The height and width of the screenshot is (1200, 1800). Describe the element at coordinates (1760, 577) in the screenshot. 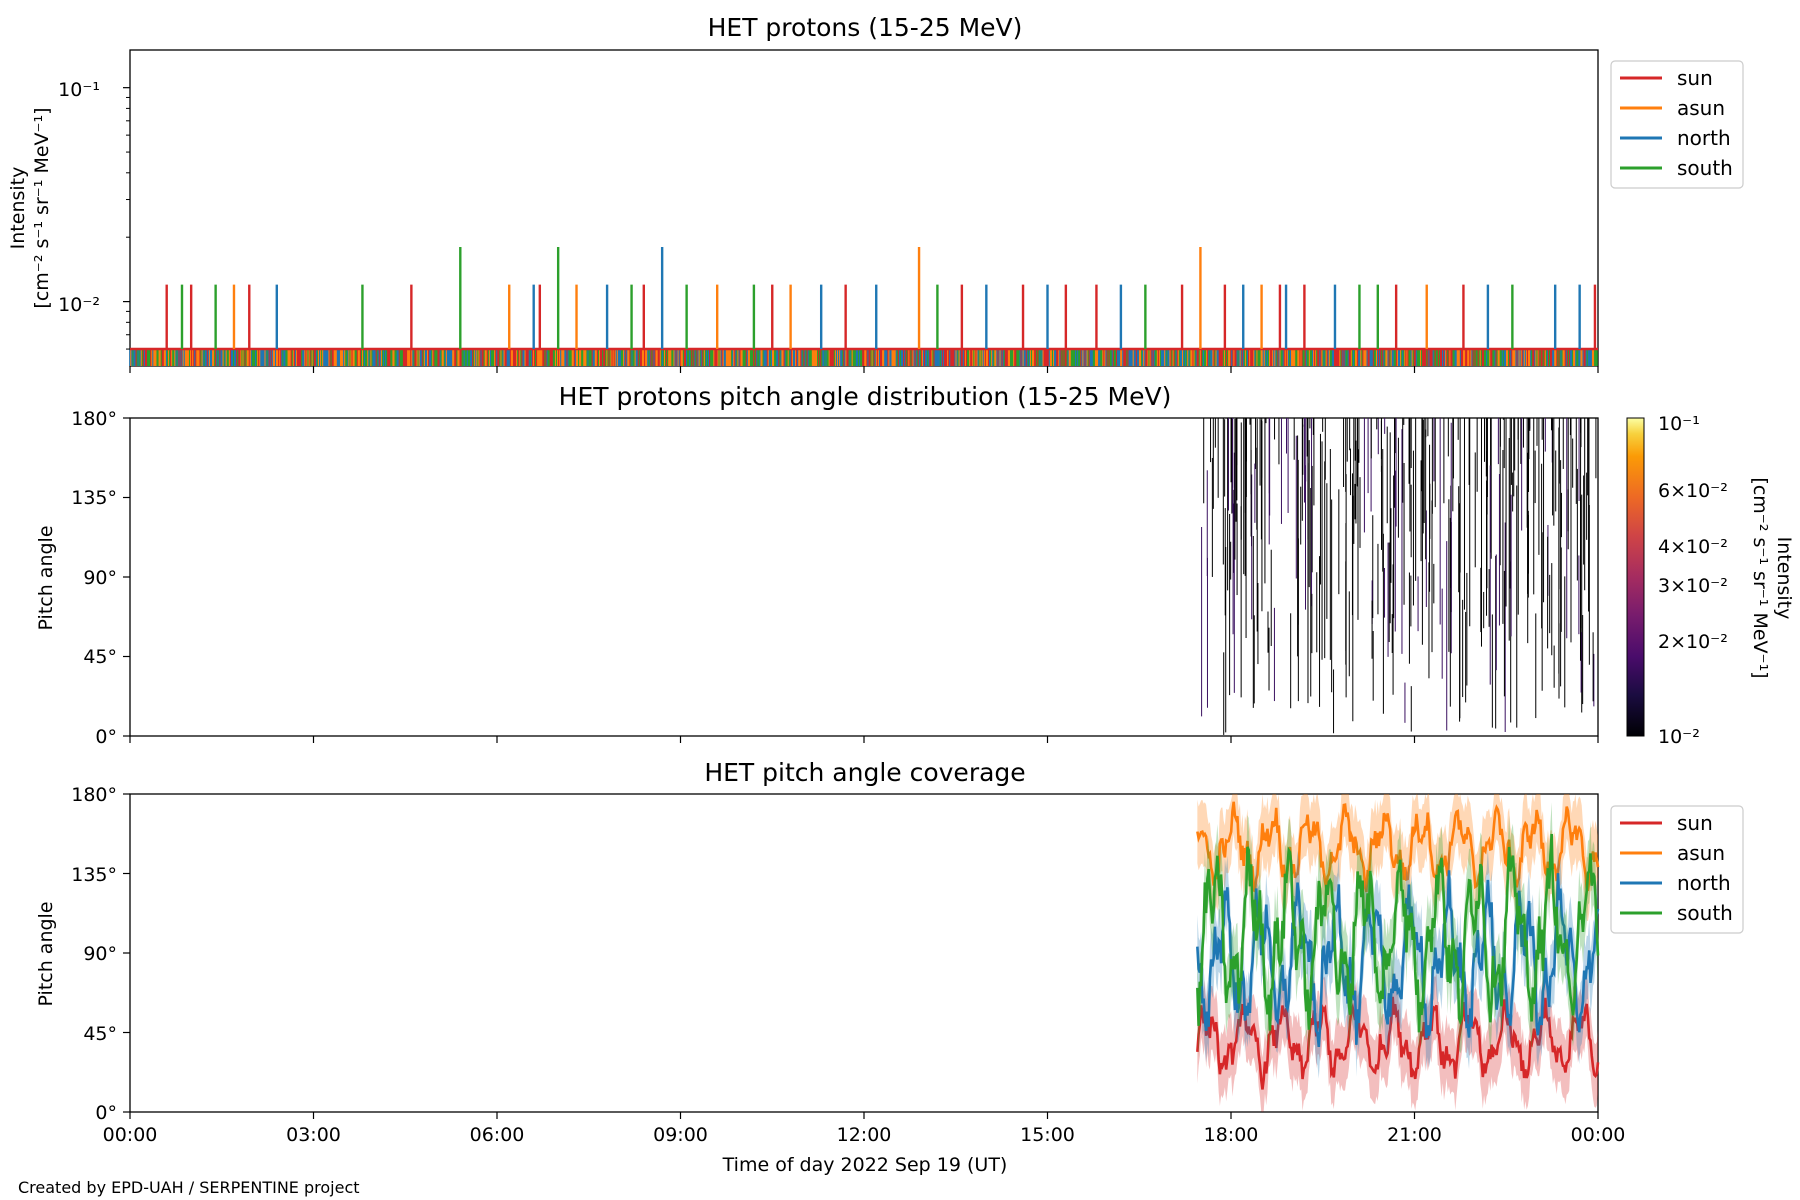

I see `colorbar-label-line2: [cm⁻² s⁻¹ sr⁻¹ MeV⁻¹]` at that location.